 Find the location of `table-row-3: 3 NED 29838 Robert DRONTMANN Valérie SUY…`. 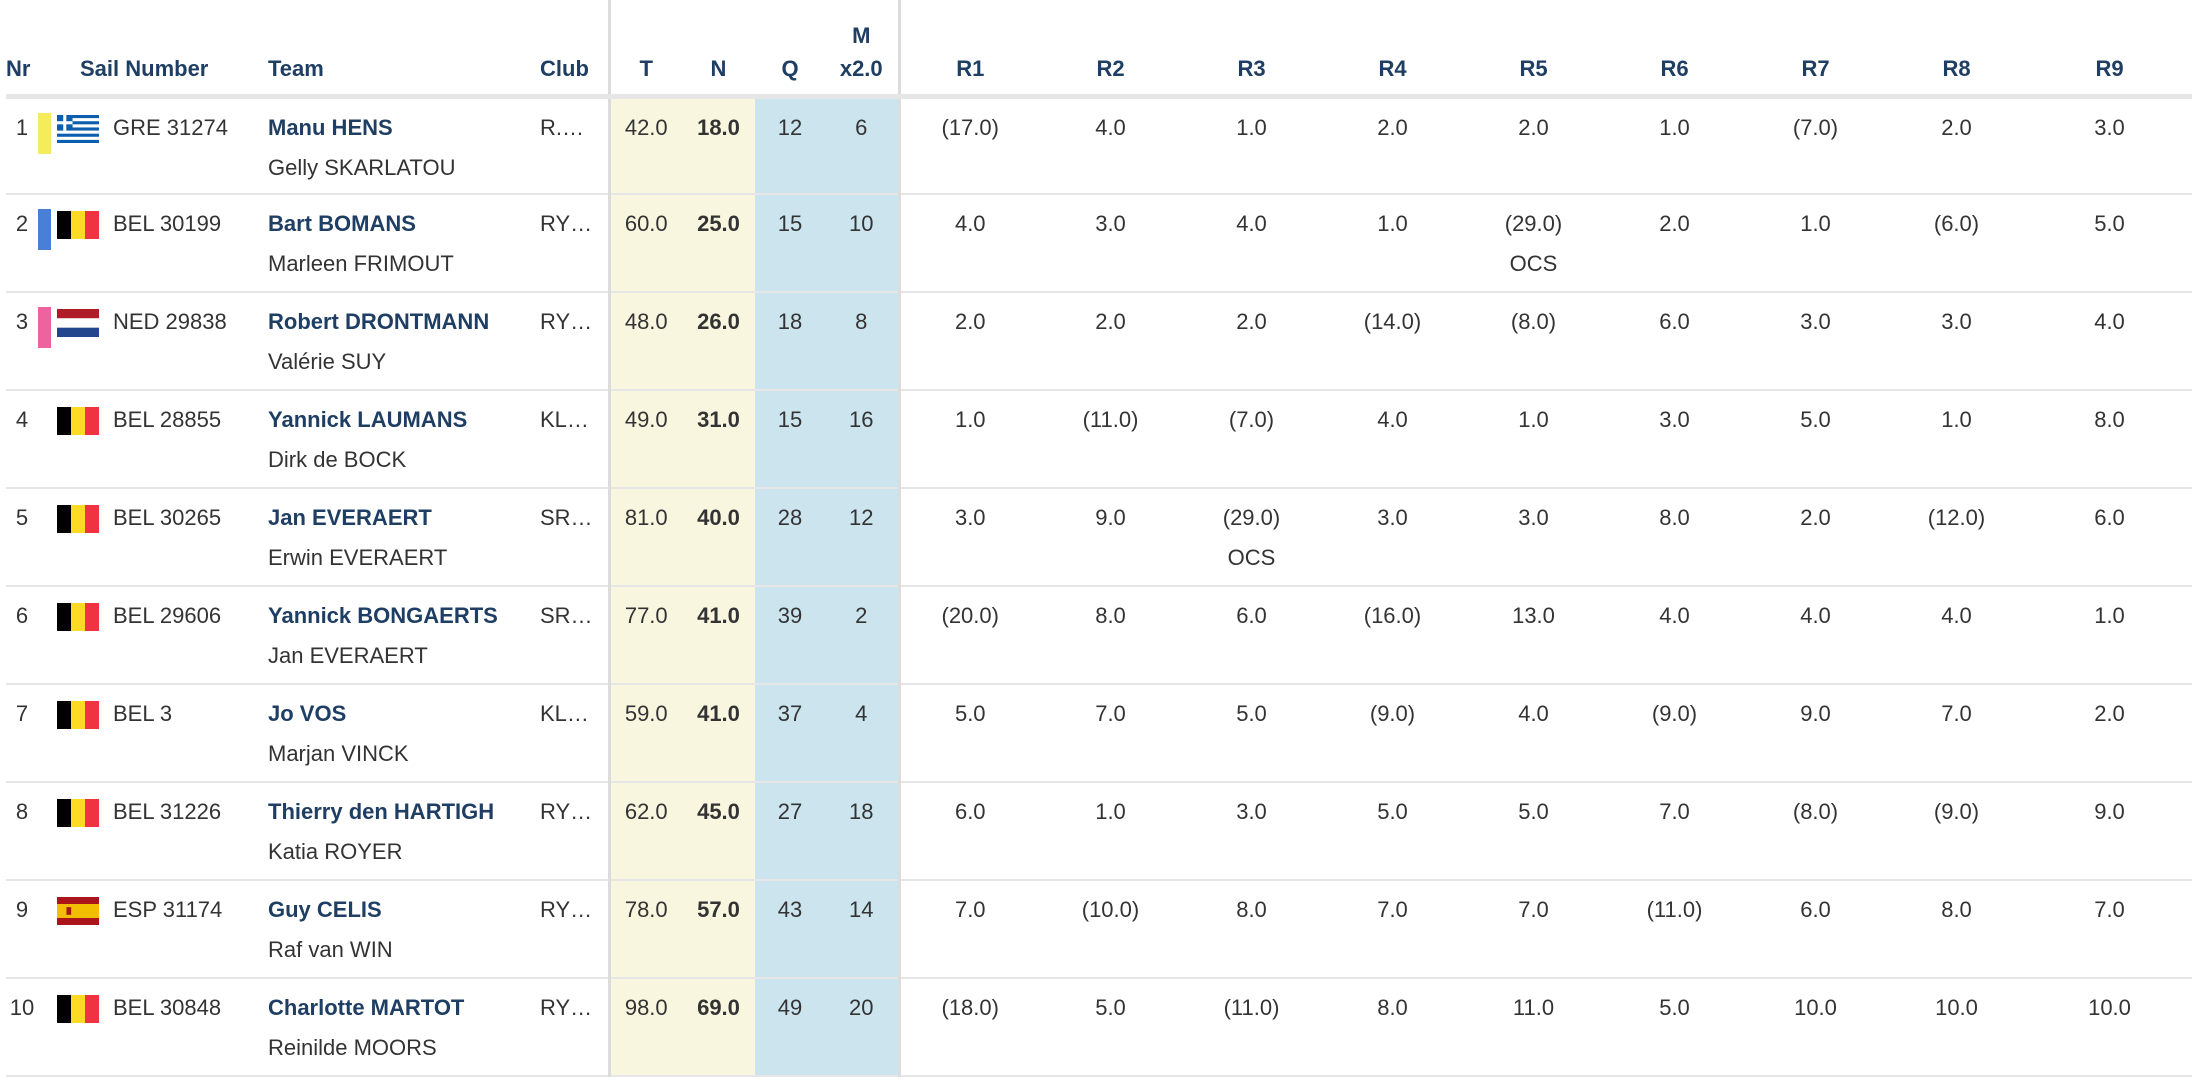

table-row-3: 3 NED 29838 Robert DRONTMANN Valérie SUY… is located at coordinates (1099, 341).